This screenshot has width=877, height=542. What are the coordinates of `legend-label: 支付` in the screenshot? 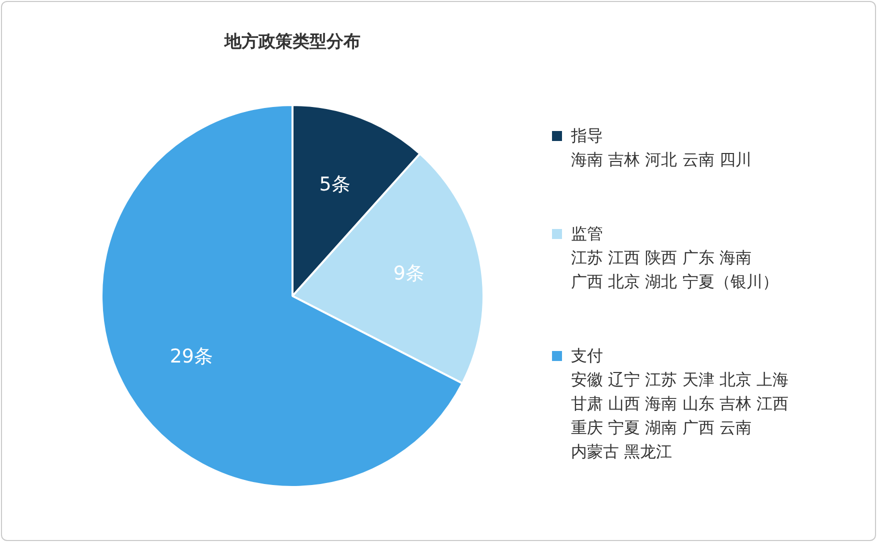 It's located at (587, 356).